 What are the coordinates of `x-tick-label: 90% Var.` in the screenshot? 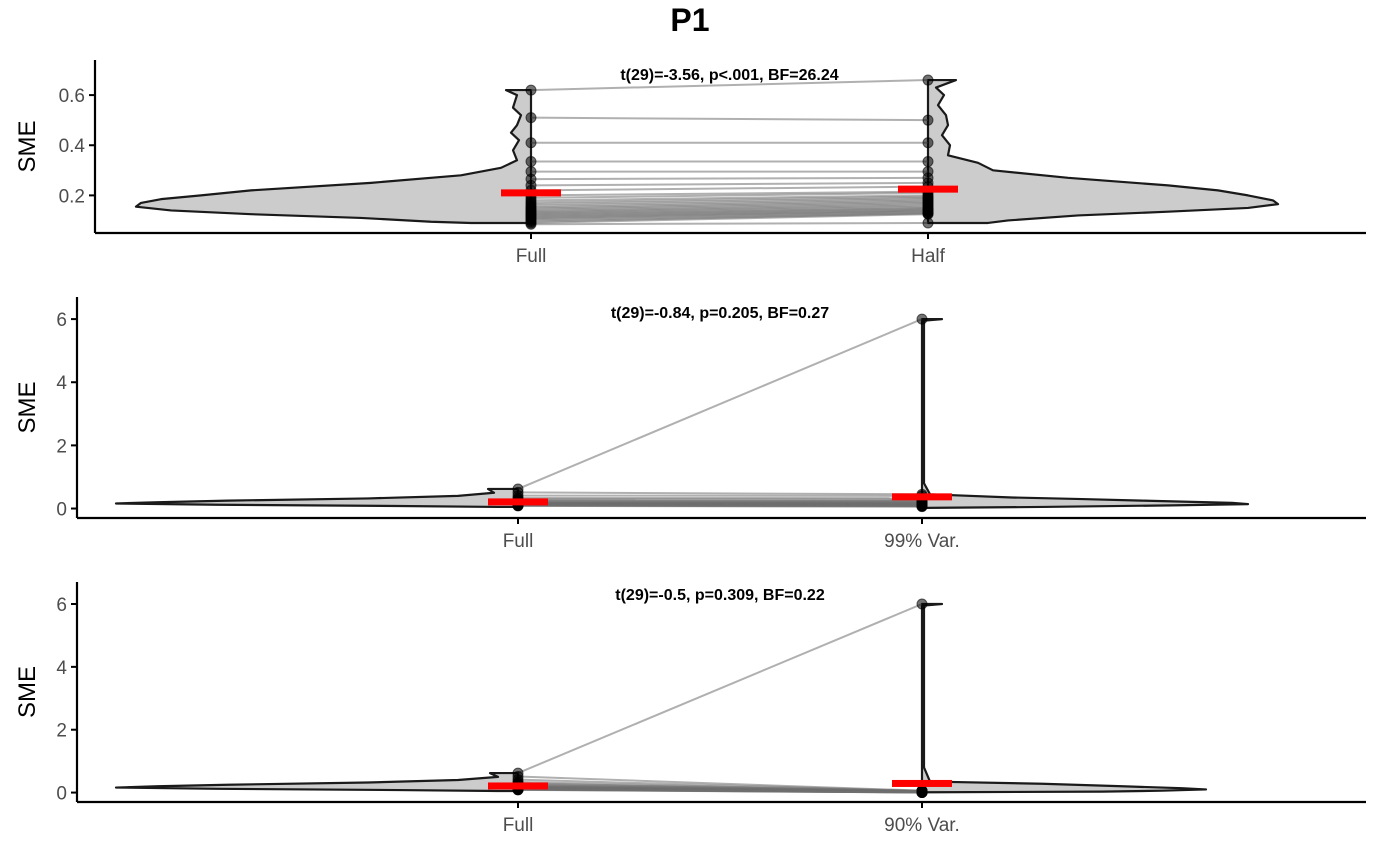 It's located at (922, 825).